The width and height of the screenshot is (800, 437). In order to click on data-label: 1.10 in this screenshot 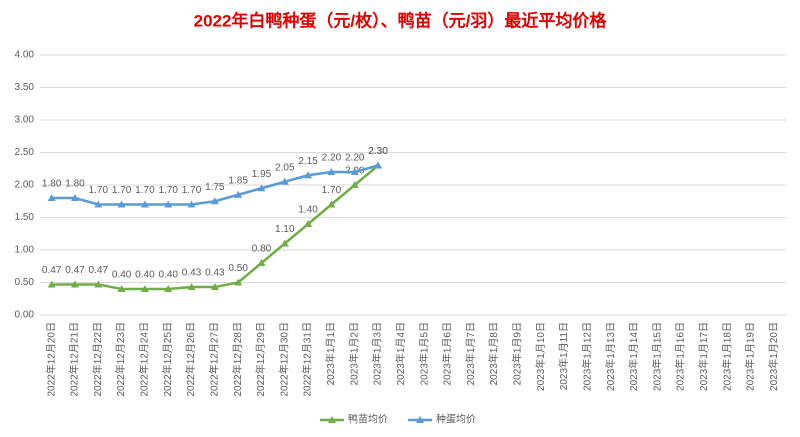, I will do `click(285, 229)`.